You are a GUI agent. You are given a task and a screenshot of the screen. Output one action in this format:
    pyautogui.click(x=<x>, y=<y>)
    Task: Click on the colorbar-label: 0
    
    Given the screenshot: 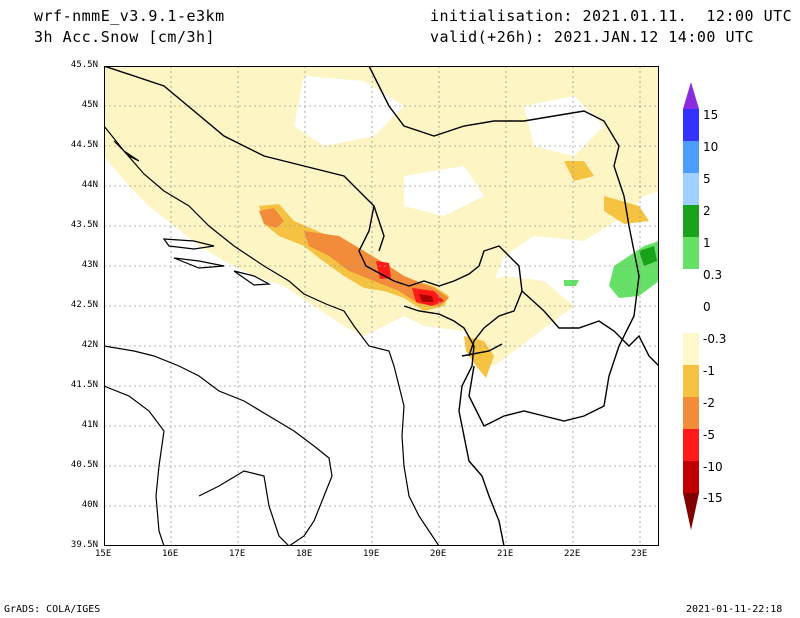 What is the action you would take?
    pyautogui.click(x=707, y=307)
    